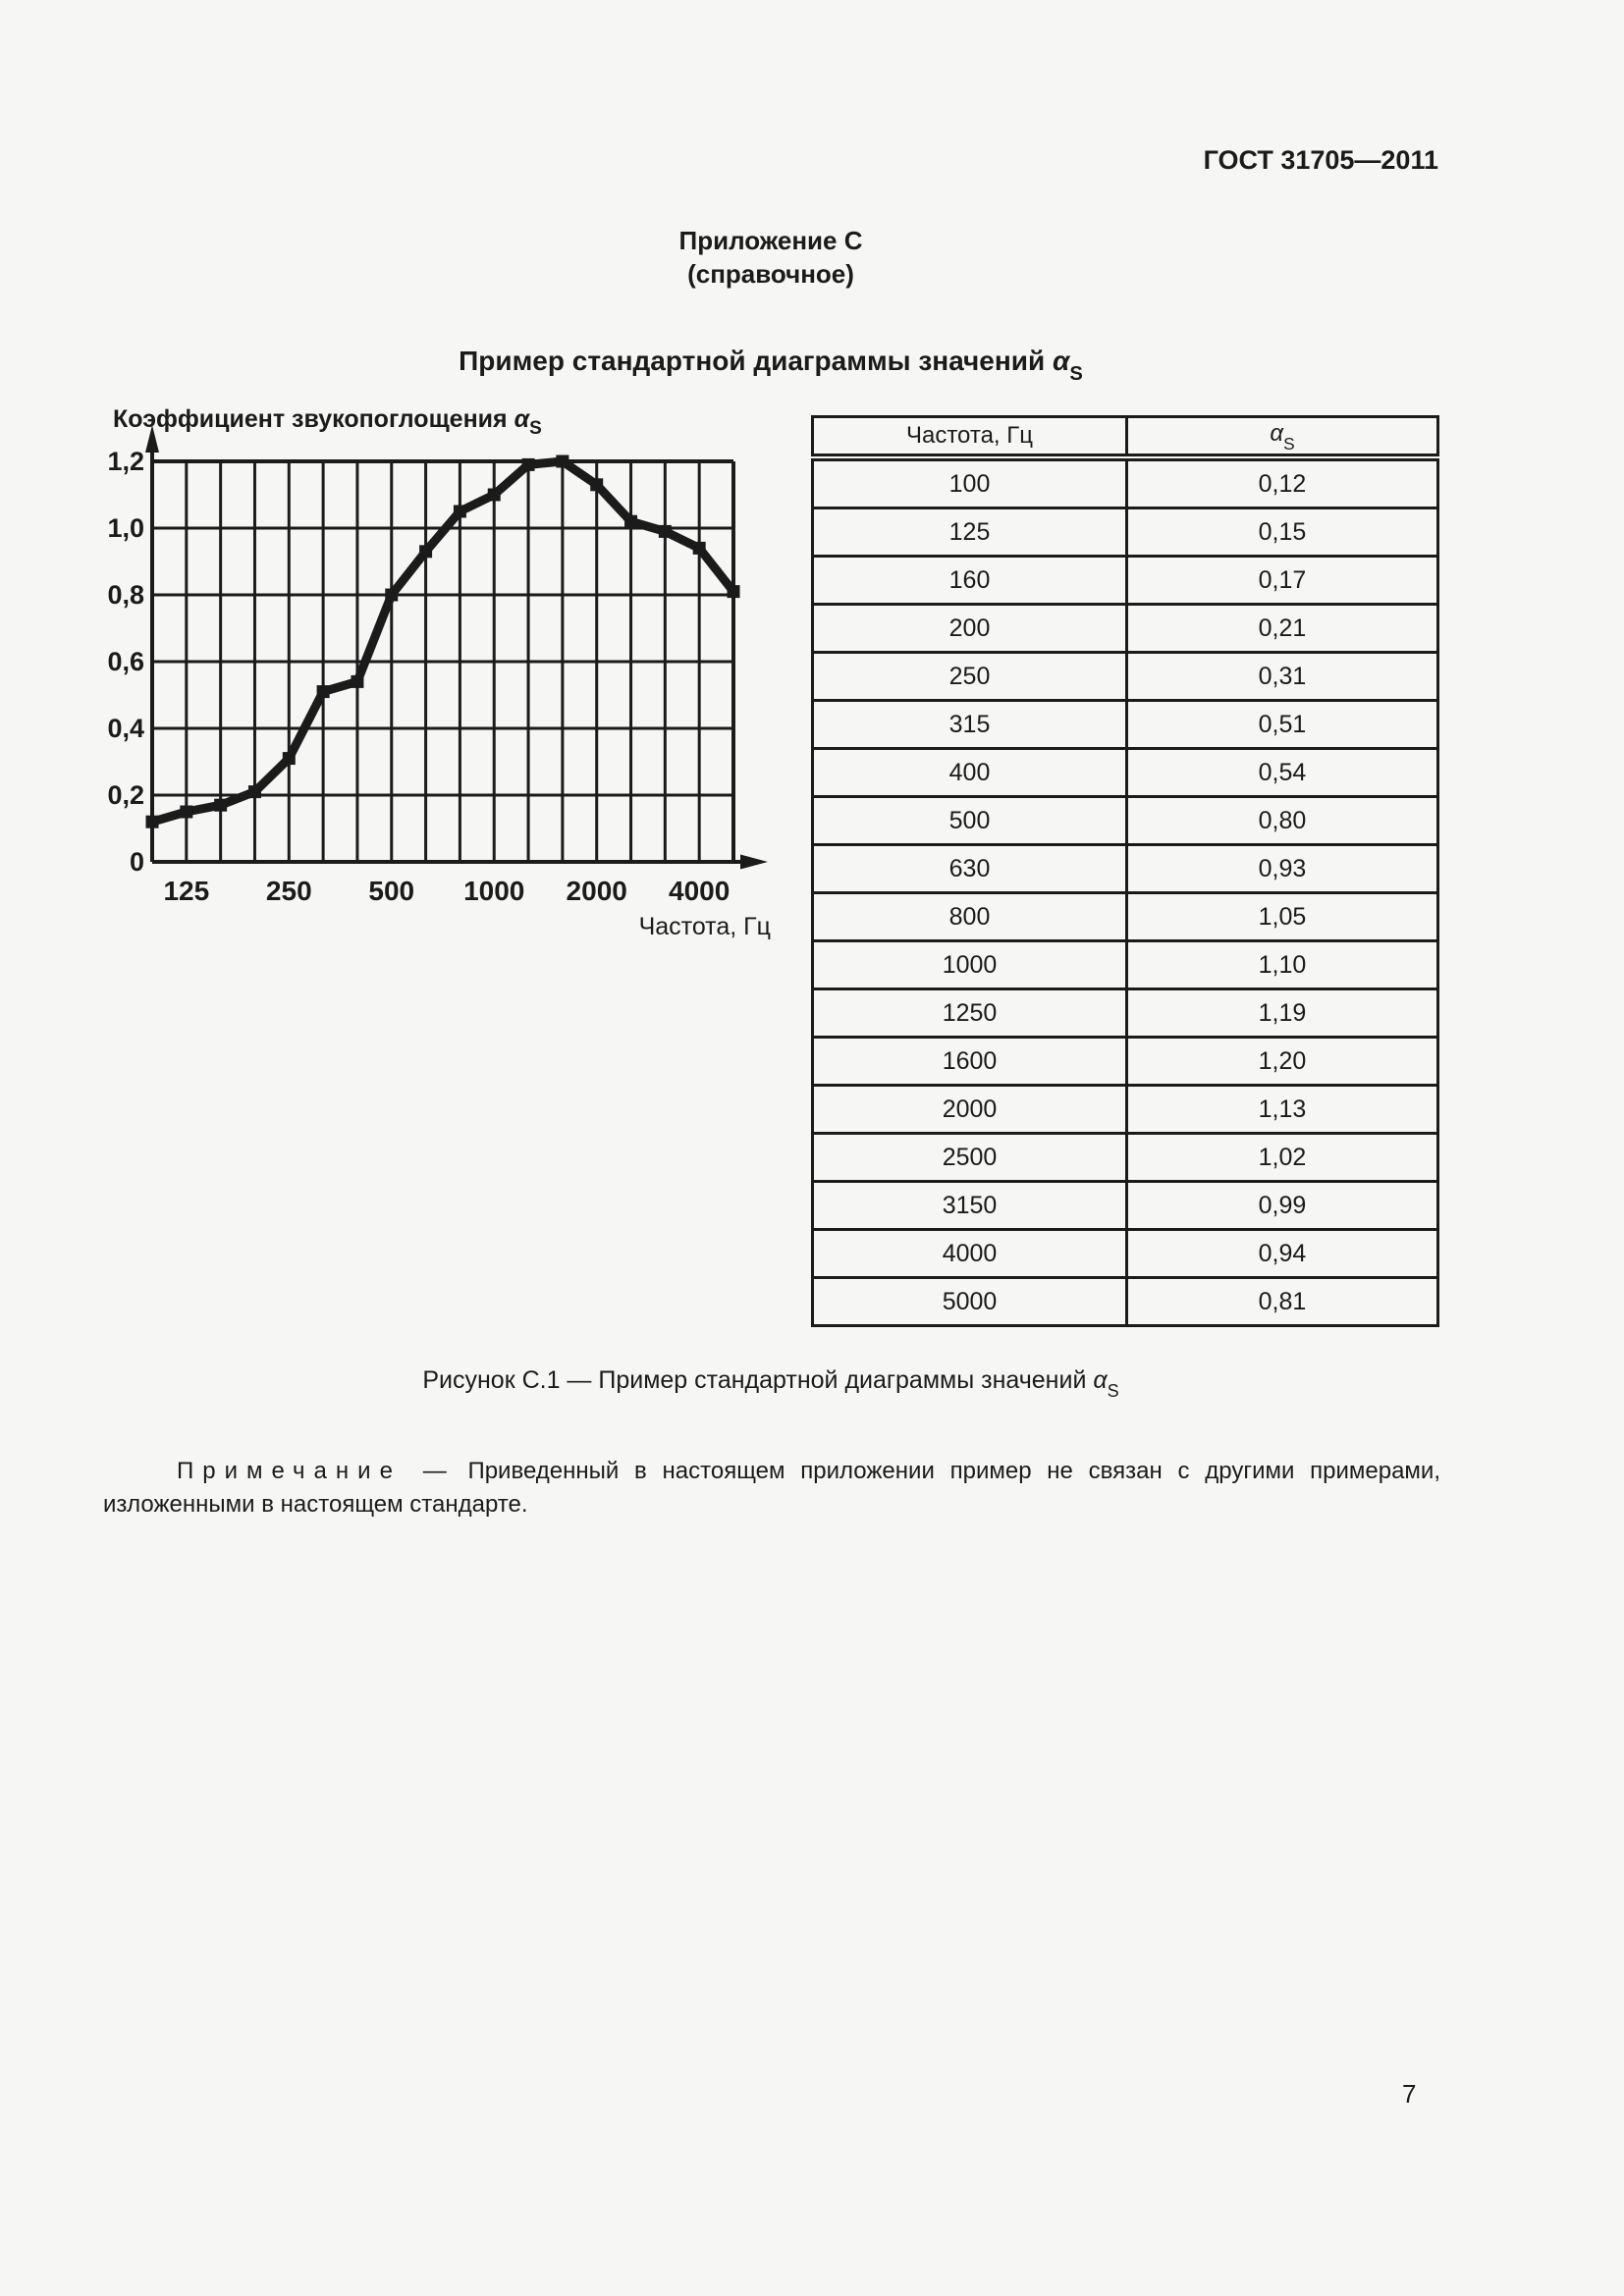  I want to click on table-row: 800 1,05, so click(1125, 916).